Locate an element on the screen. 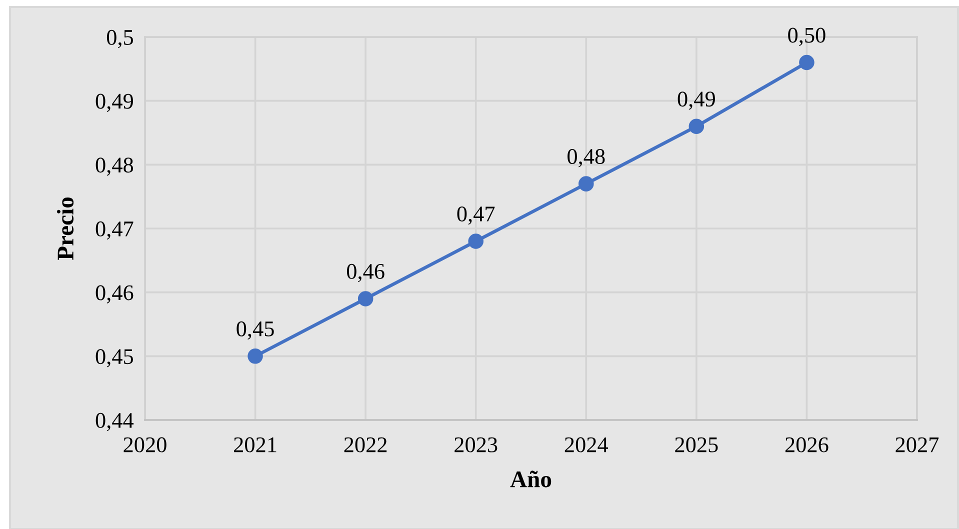 The height and width of the screenshot is (529, 959). x-tick-label: 2026 is located at coordinates (806, 444).